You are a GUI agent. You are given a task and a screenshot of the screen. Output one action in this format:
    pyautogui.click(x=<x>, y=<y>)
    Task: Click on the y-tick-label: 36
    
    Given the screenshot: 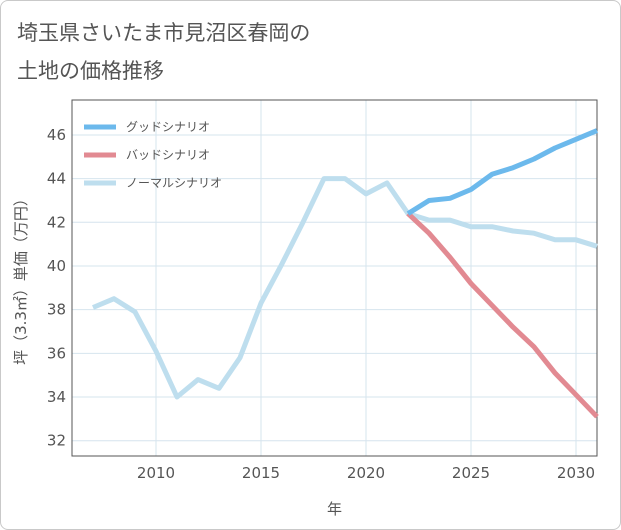 What is the action you would take?
    pyautogui.click(x=56, y=353)
    